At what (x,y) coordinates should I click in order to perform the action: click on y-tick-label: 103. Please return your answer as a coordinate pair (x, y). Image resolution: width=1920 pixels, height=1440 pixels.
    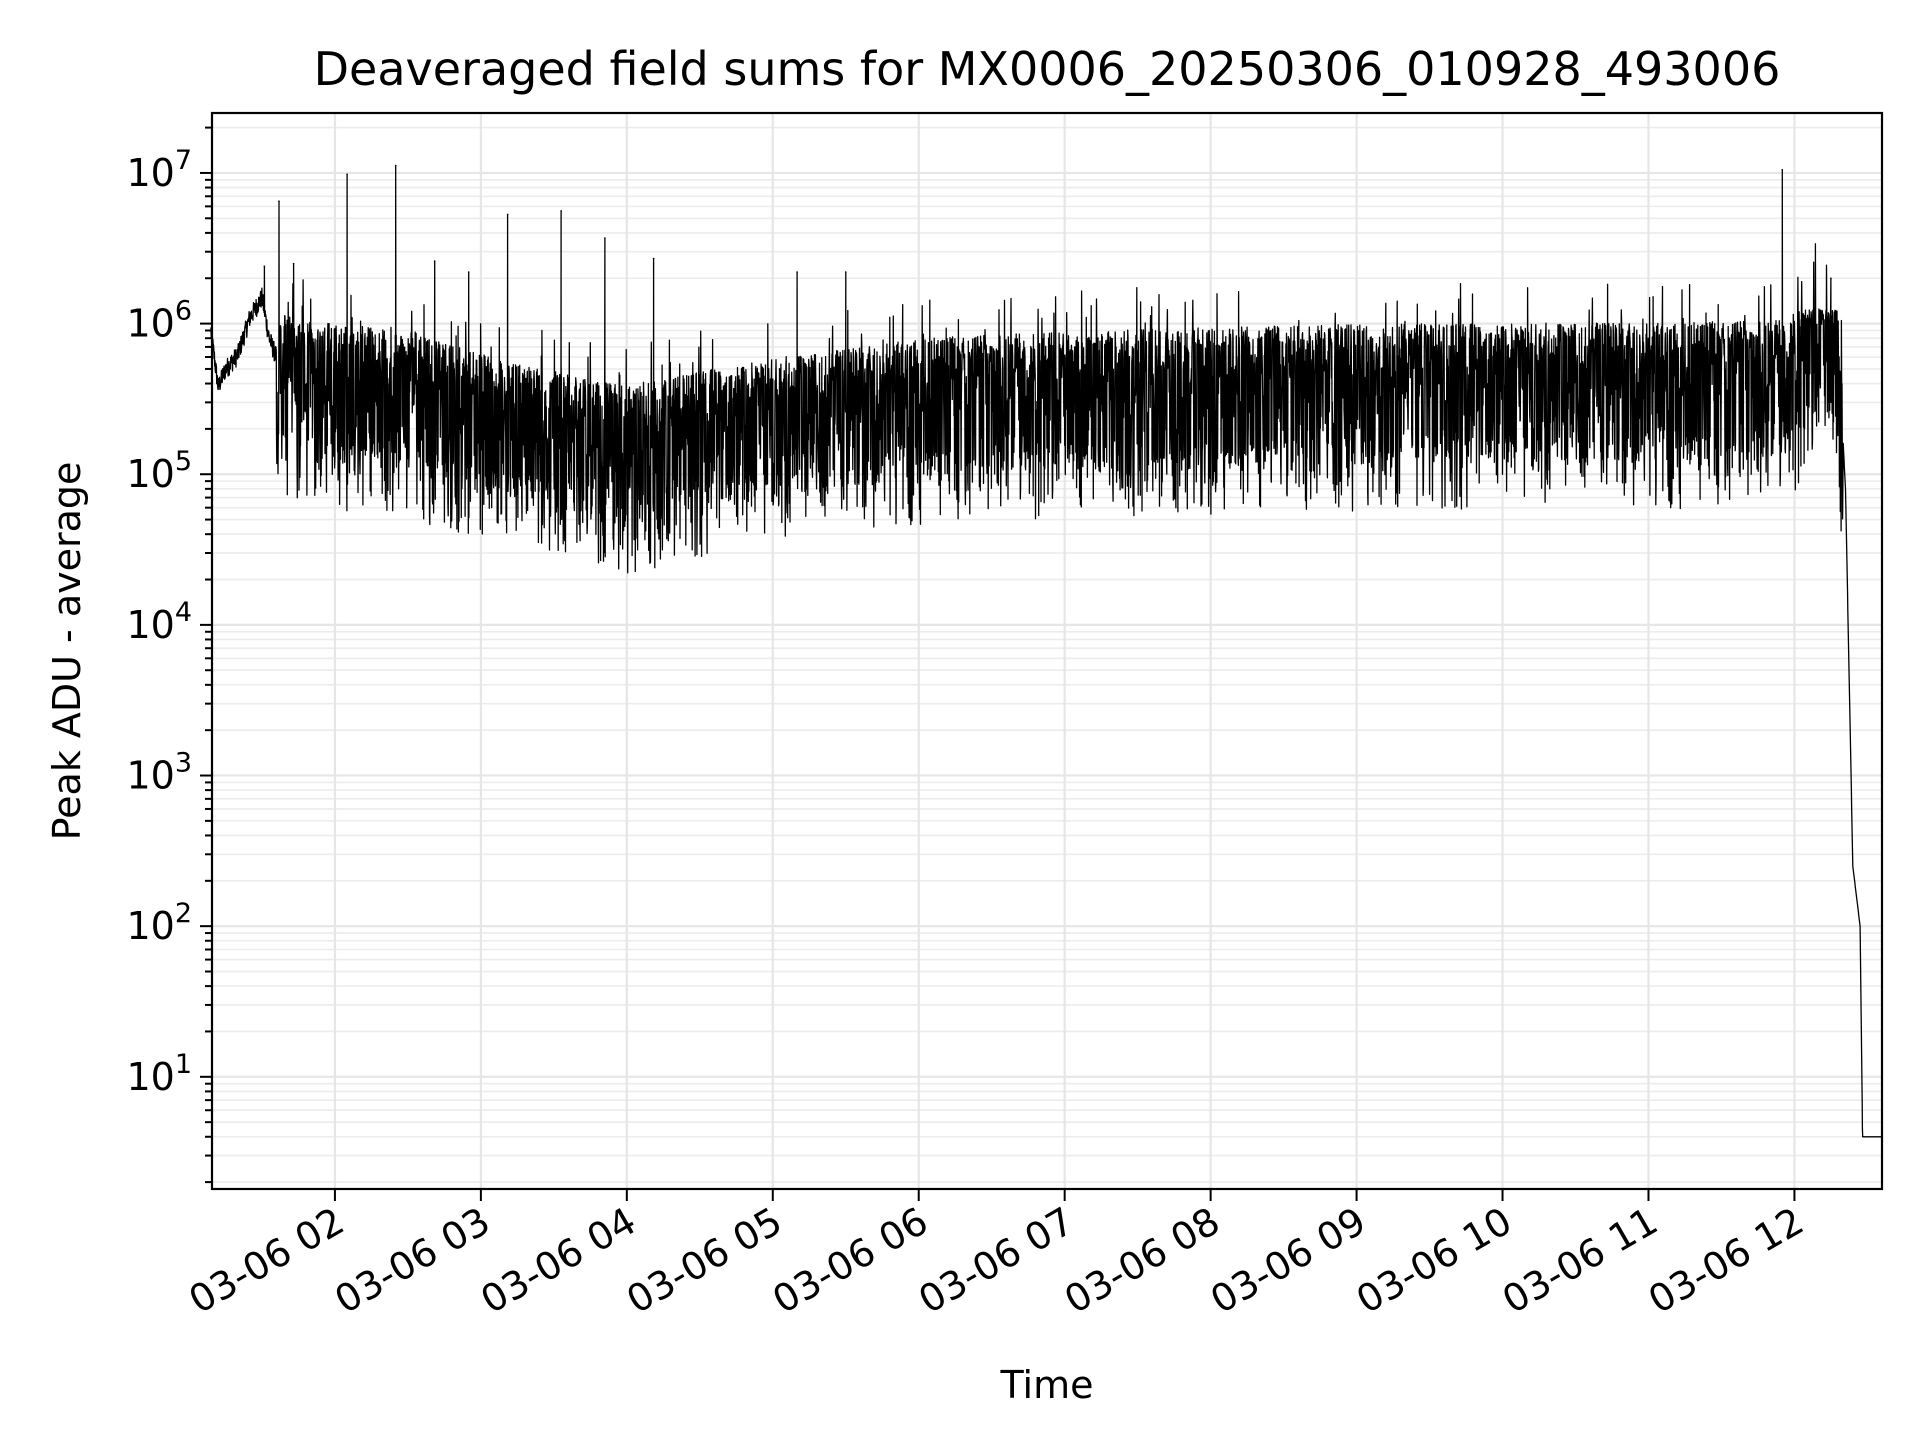
    Looking at the image, I should click on (159, 773).